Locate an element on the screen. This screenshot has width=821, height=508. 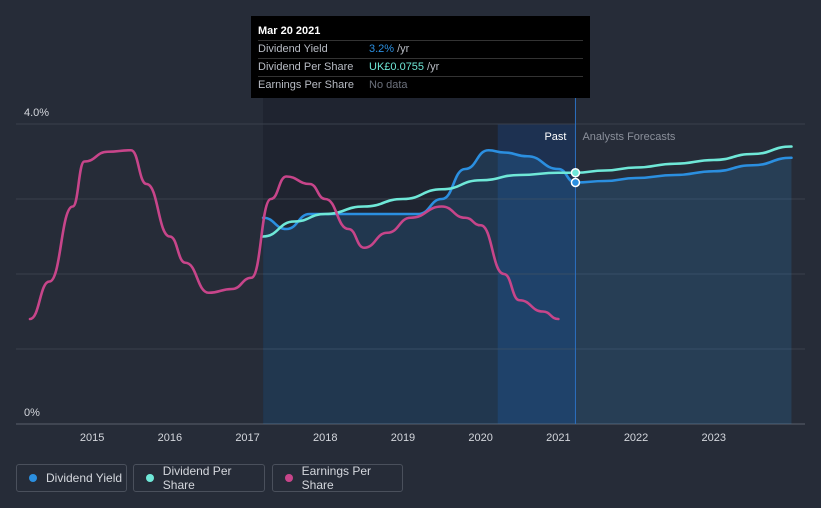
legend-label: Dividend Per Share is located at coordinates (197, 478).